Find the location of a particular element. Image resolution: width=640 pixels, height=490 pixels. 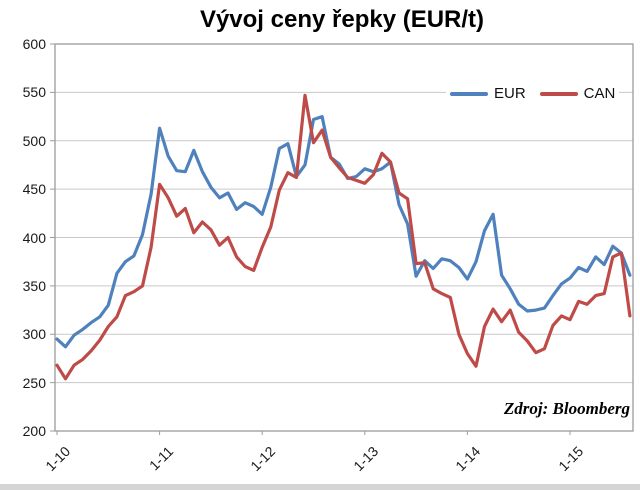

legend-label-eur: EUR is located at coordinates (510, 93).